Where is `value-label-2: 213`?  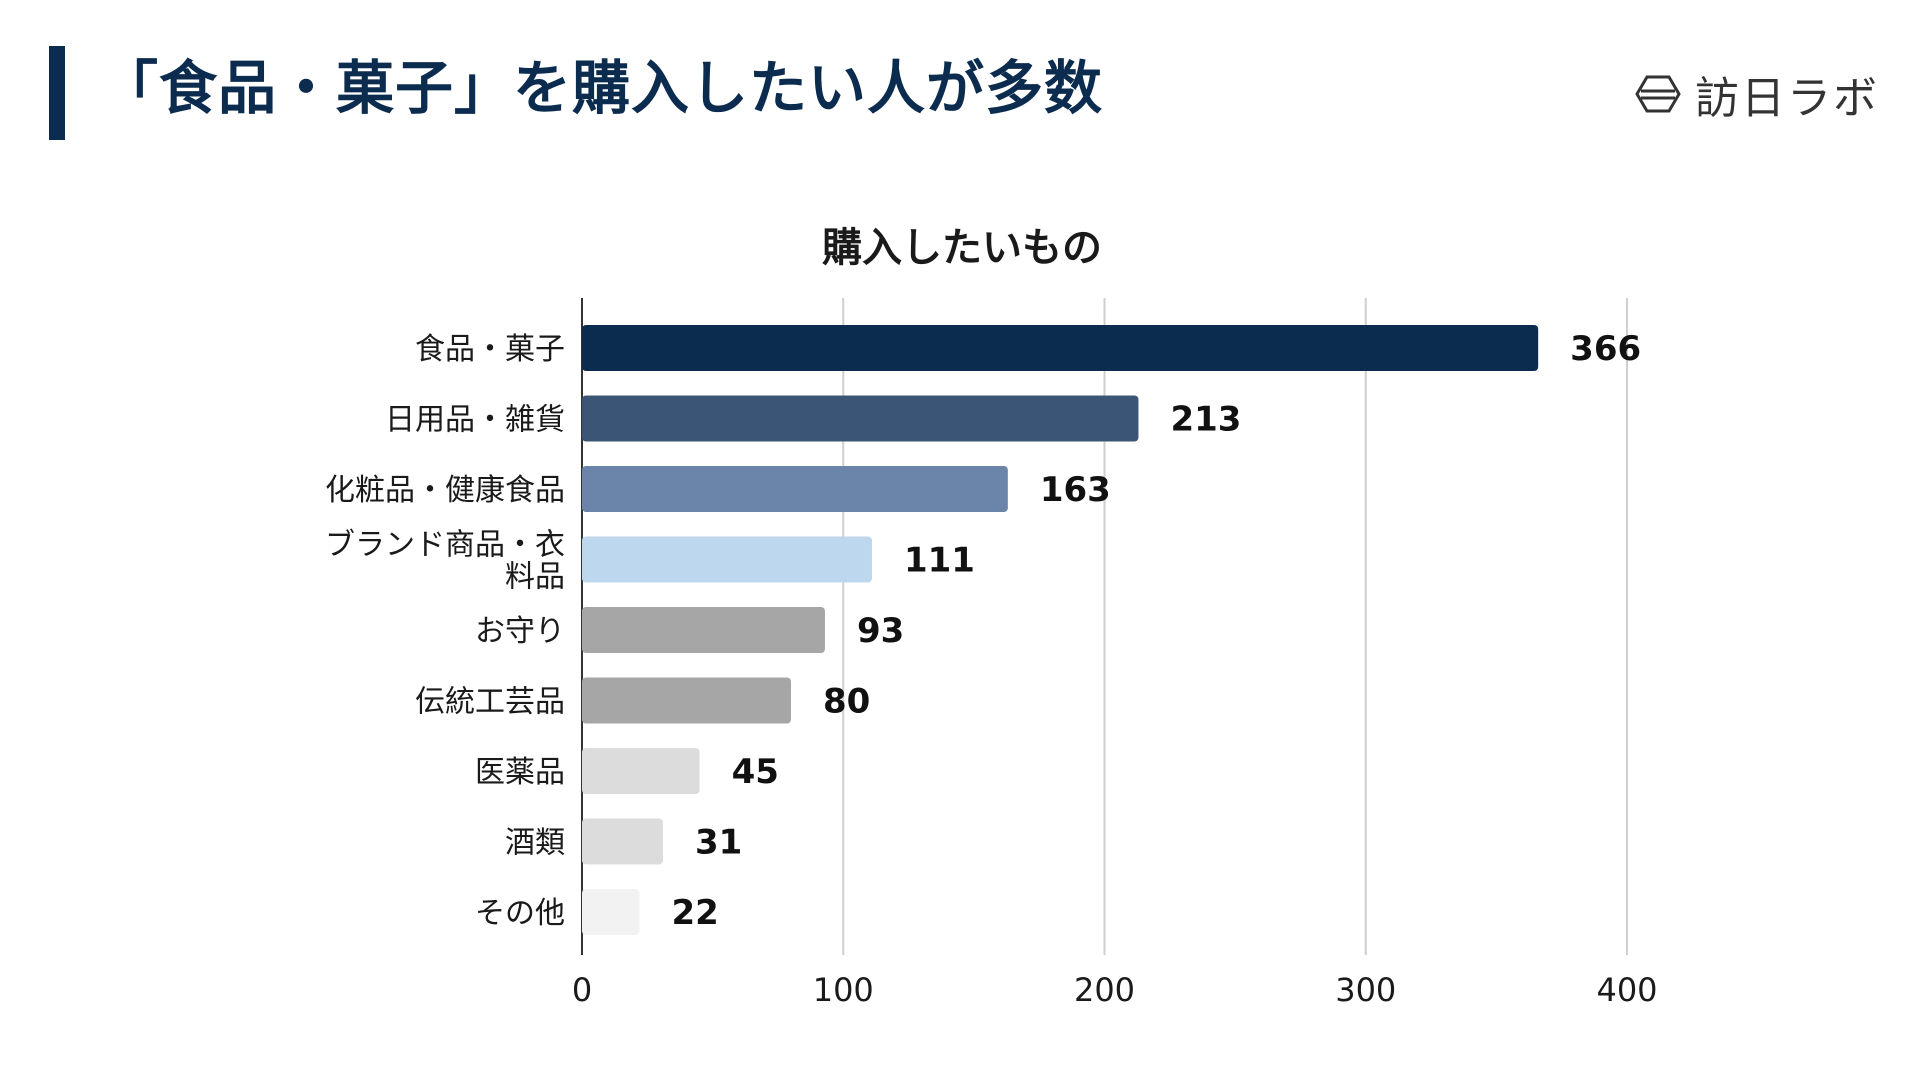
value-label-2: 213 is located at coordinates (1205, 420).